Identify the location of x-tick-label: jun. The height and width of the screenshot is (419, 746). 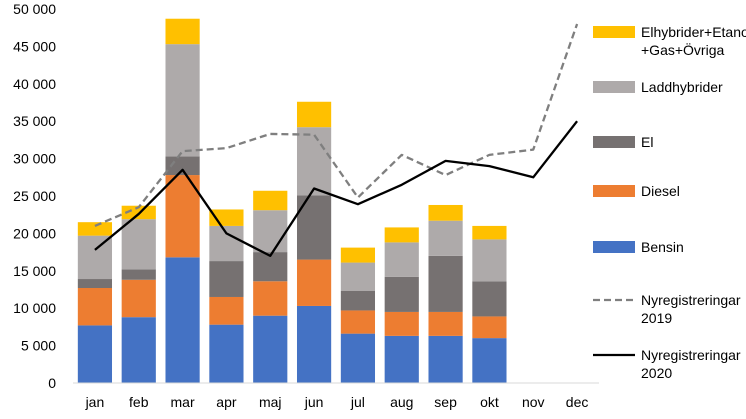
(314, 402).